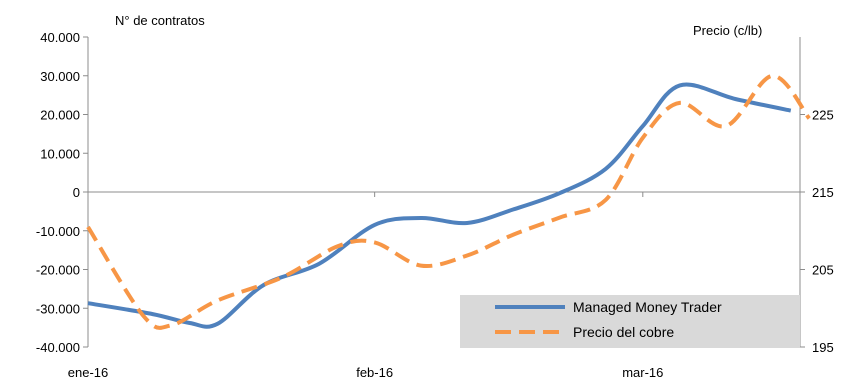  What do you see at coordinates (60, 115) in the screenshot?
I see `left-tick-label: 20.000` at bounding box center [60, 115].